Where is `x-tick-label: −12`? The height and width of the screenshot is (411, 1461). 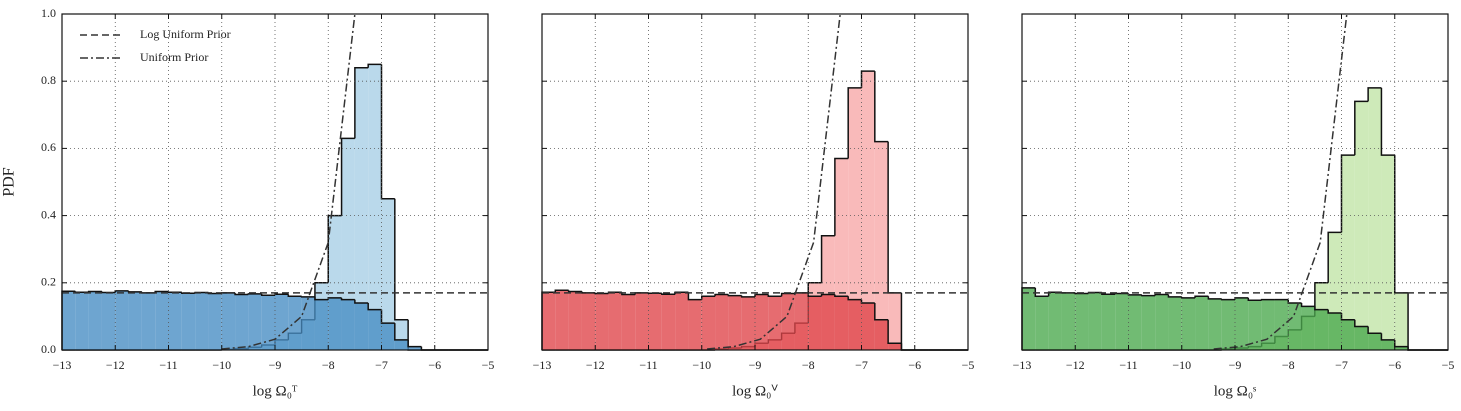
x-tick-label: −12 is located at coordinates (115, 365).